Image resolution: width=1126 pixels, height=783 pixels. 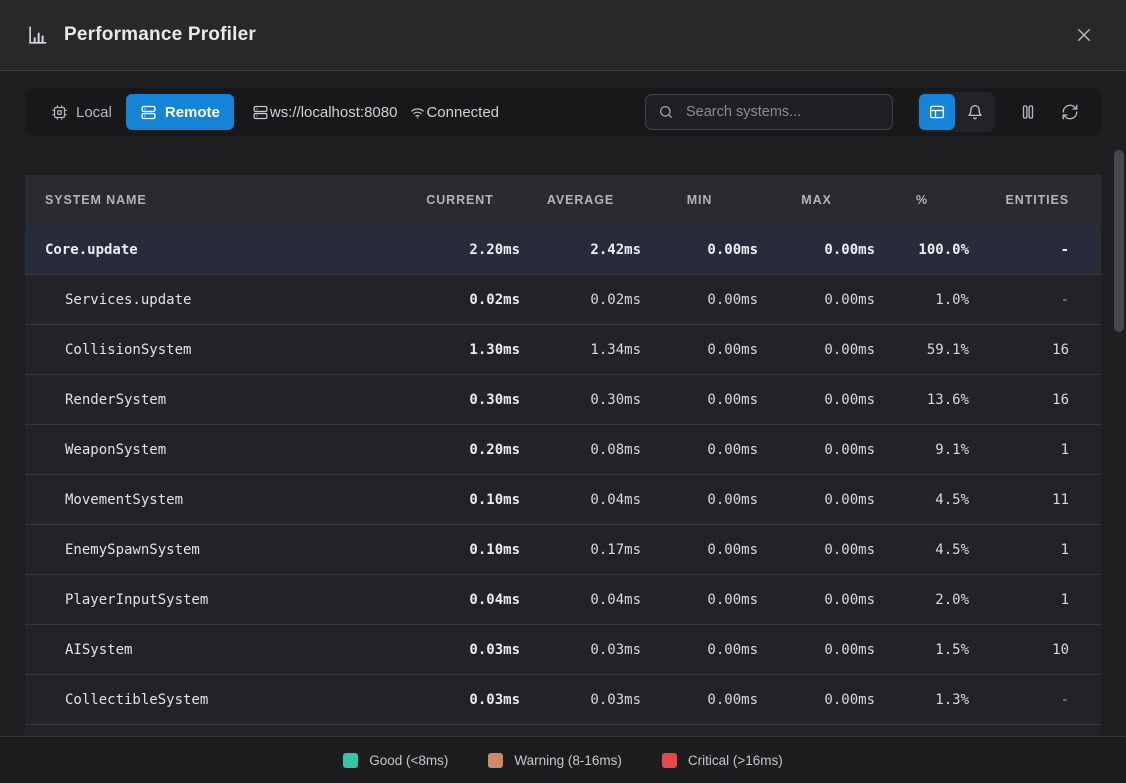 I want to click on remote-mode-label: Remote, so click(x=192, y=112).